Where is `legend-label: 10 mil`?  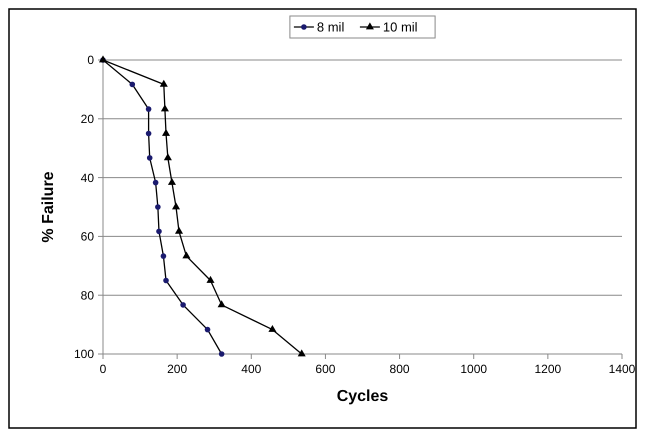
legend-label: 10 mil is located at coordinates (400, 27).